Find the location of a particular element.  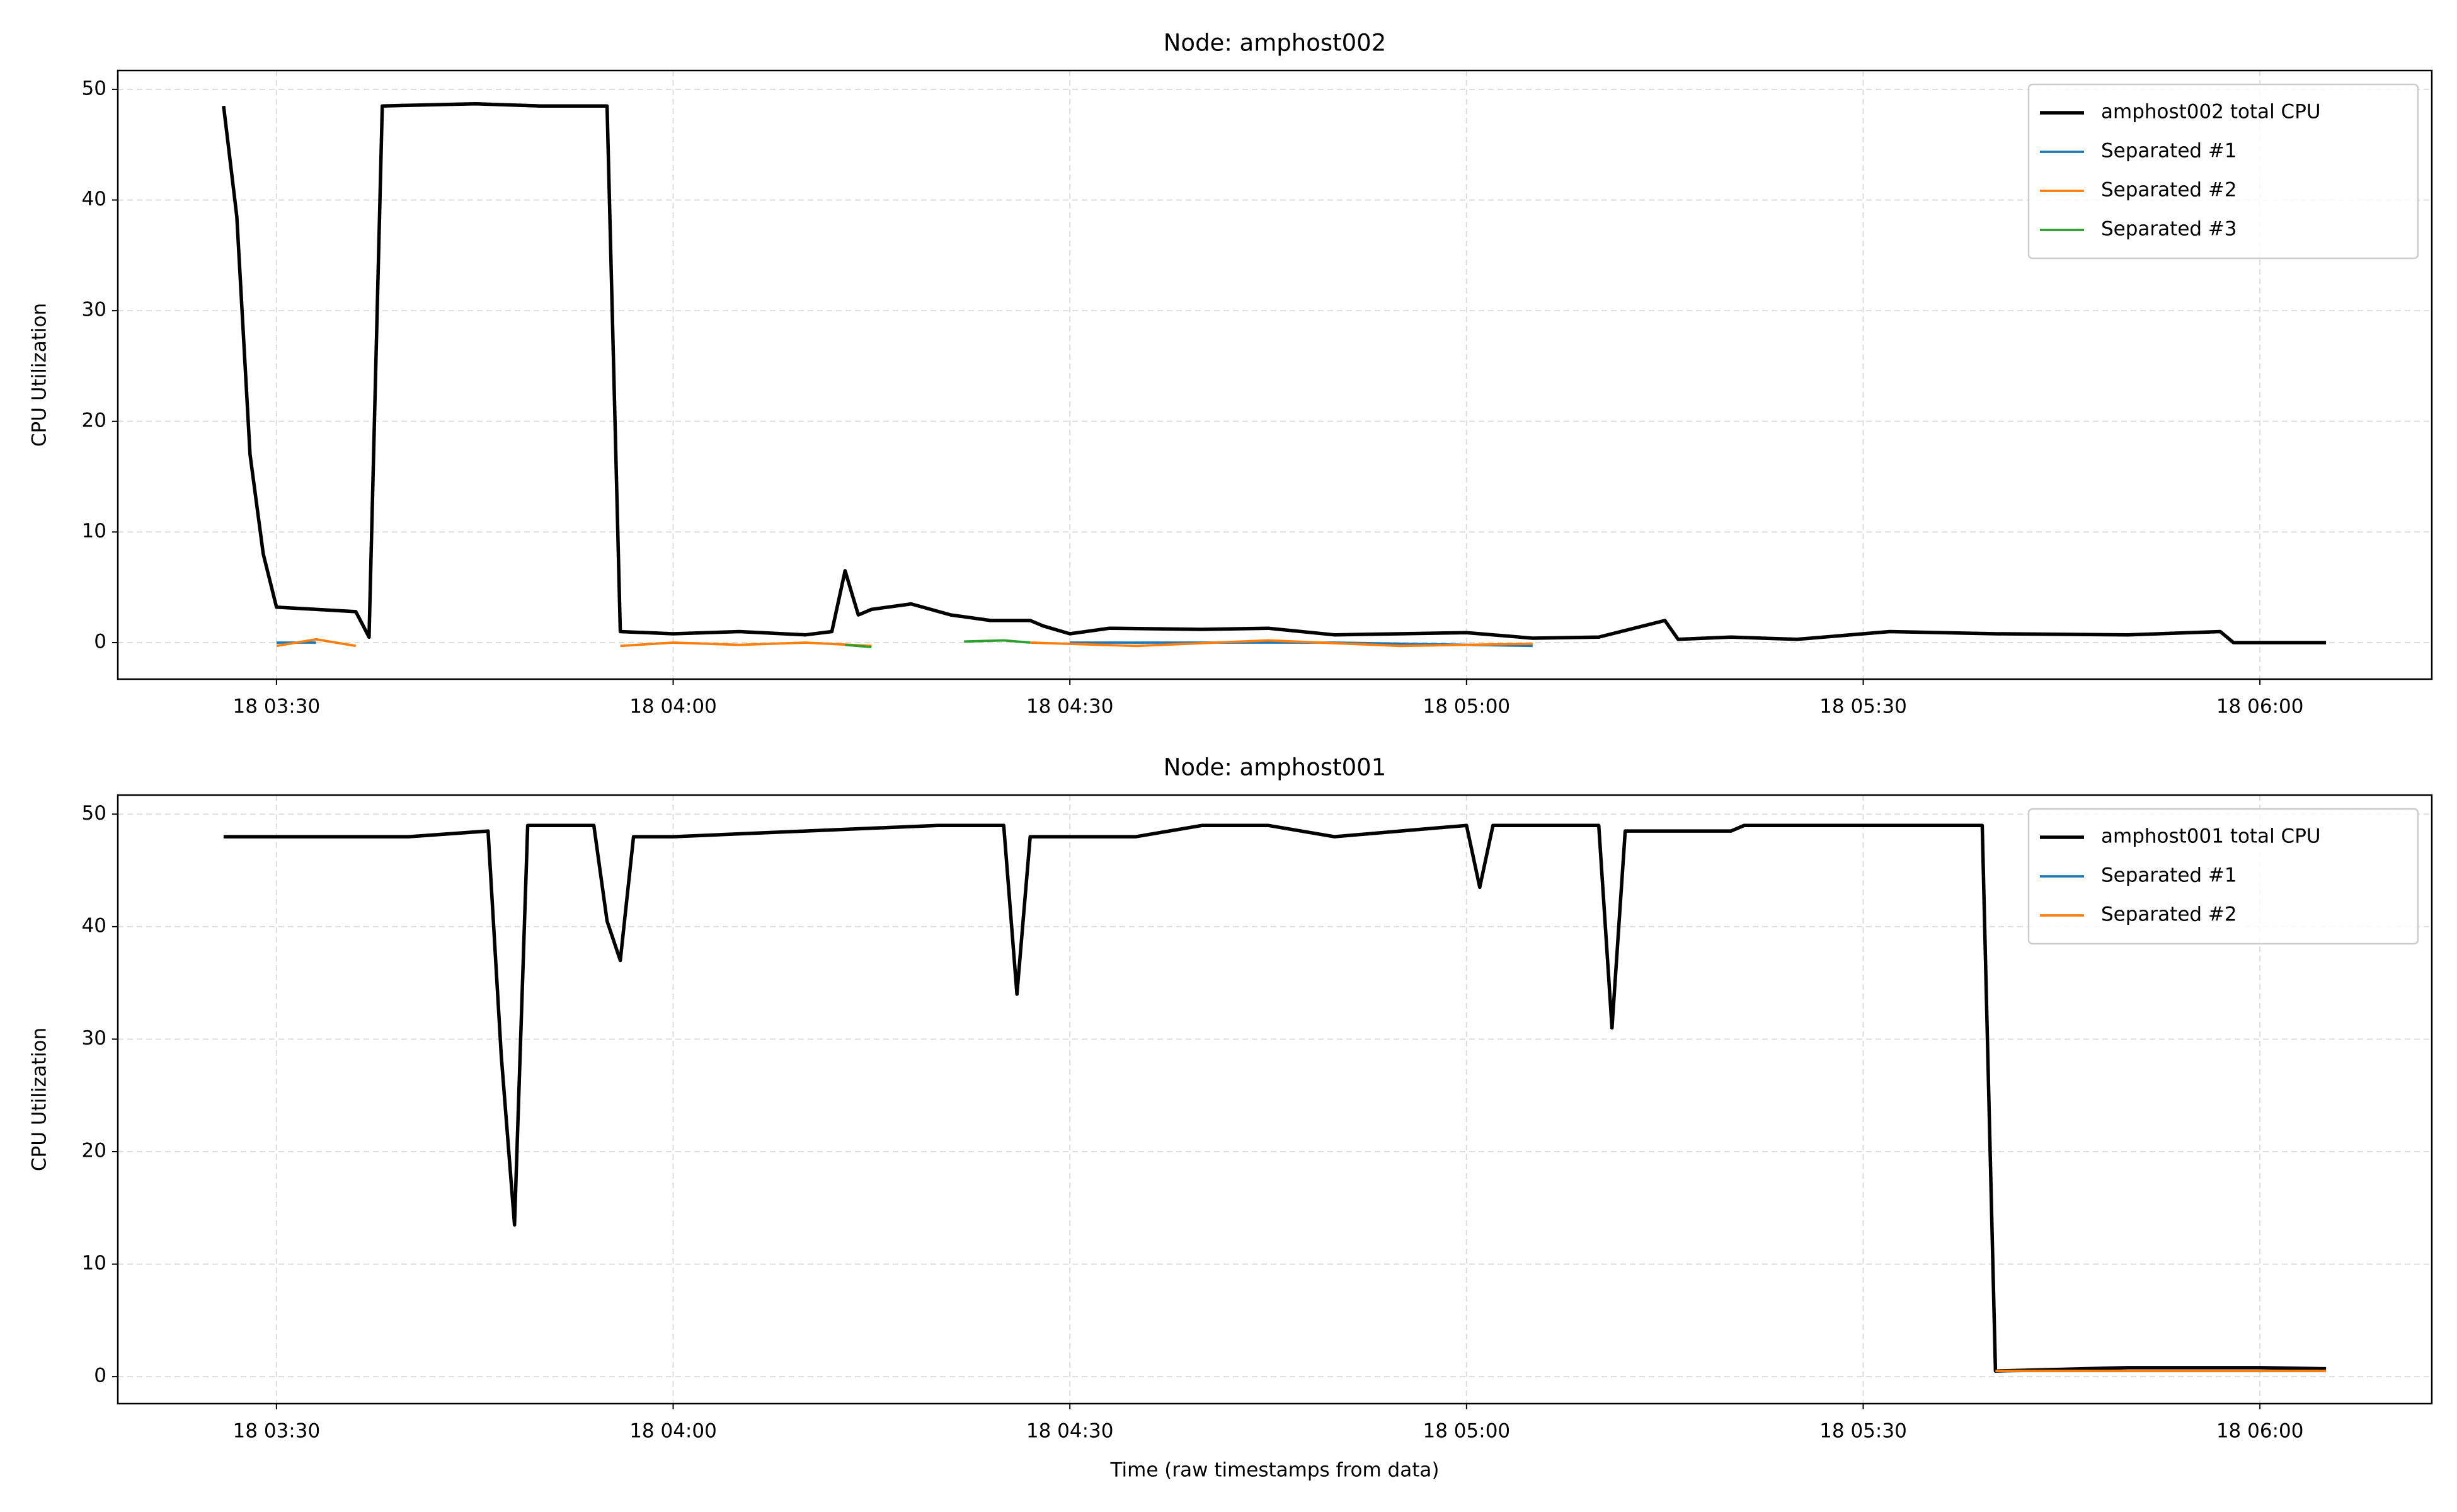

chart-title: Node: amphost001 is located at coordinates (1275, 767).